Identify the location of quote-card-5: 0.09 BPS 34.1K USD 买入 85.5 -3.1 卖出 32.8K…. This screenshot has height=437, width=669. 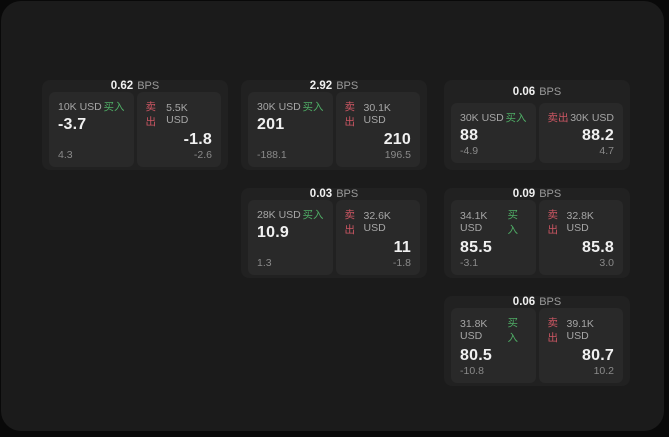
(537, 233).